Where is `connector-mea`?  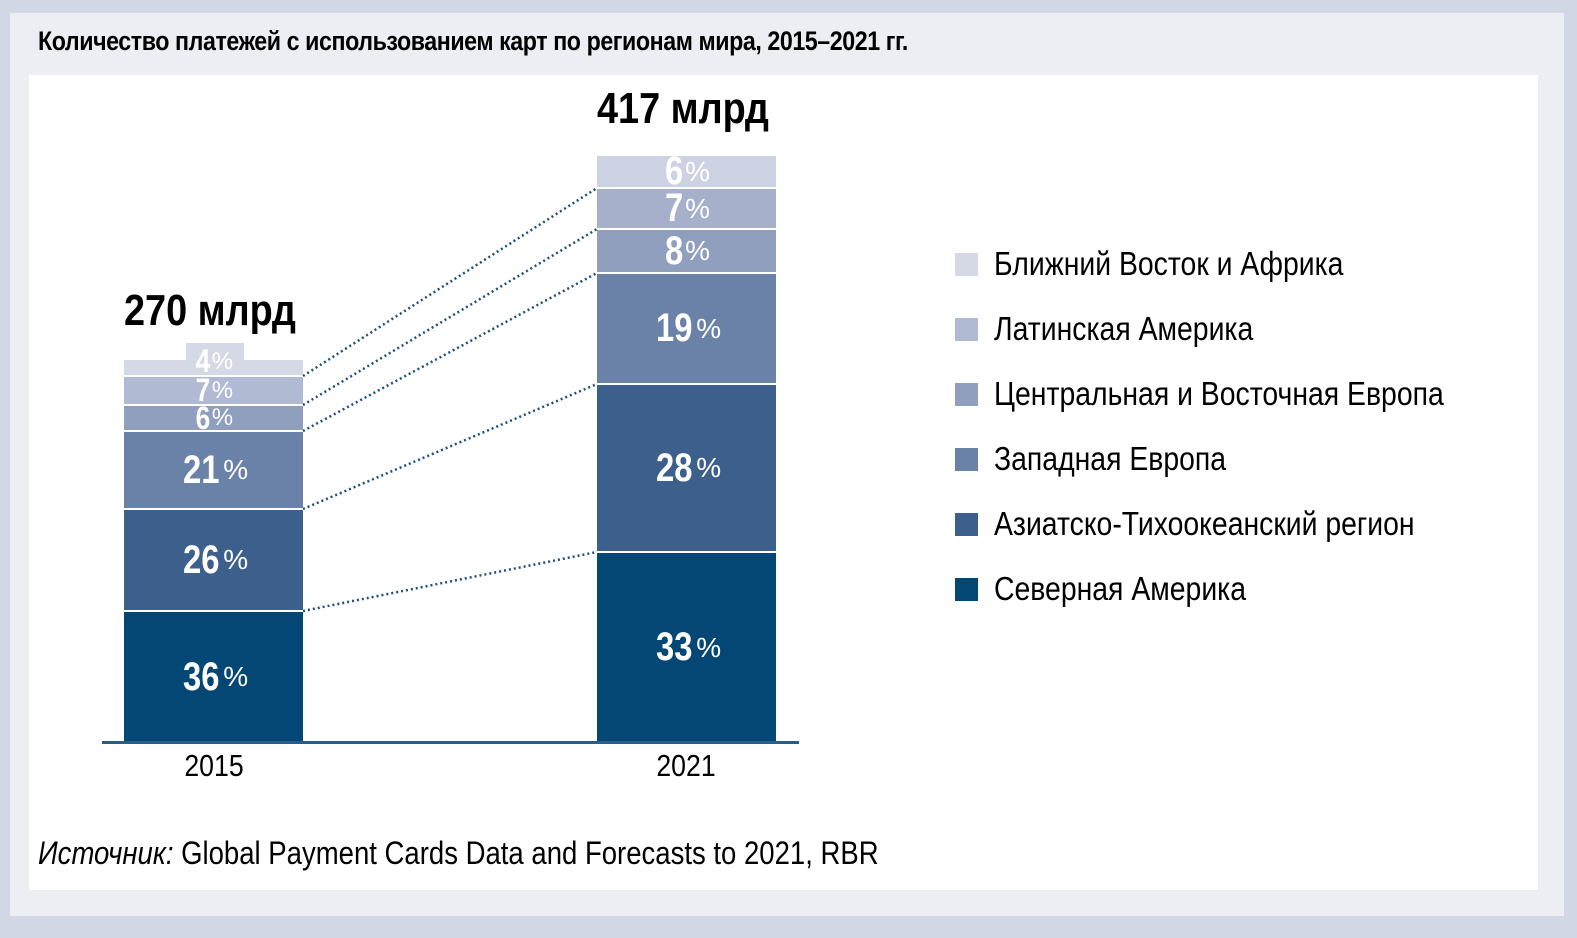 connector-mea is located at coordinates (450, 282).